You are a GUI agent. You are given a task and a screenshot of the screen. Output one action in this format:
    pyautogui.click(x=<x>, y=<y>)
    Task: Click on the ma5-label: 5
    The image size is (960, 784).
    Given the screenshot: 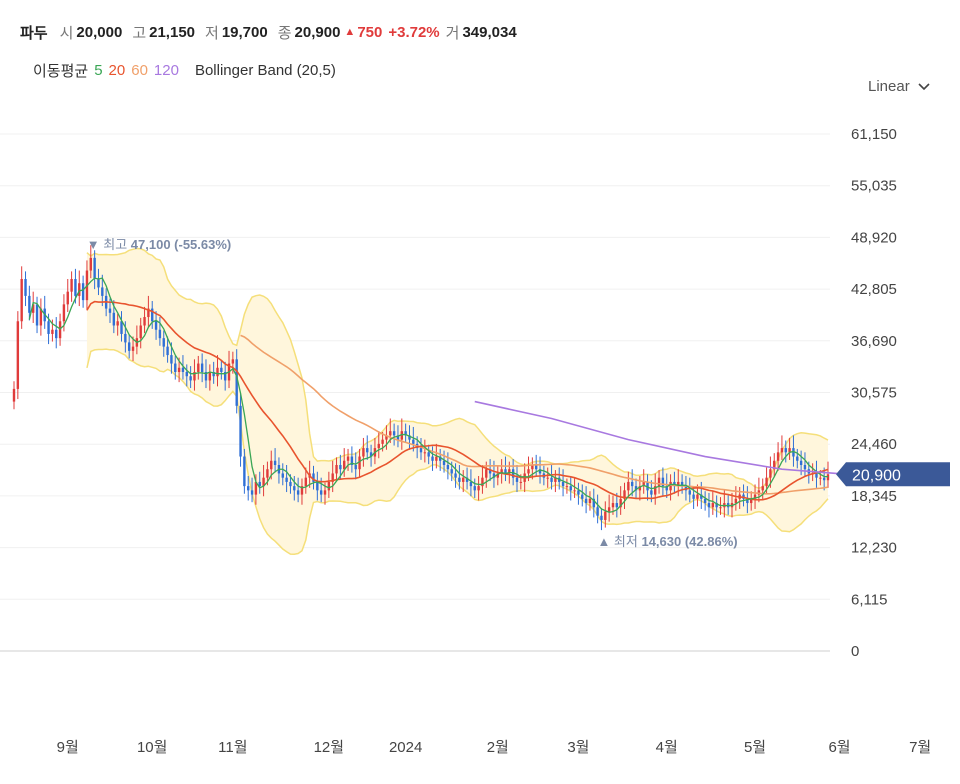 What is the action you would take?
    pyautogui.click(x=98, y=70)
    